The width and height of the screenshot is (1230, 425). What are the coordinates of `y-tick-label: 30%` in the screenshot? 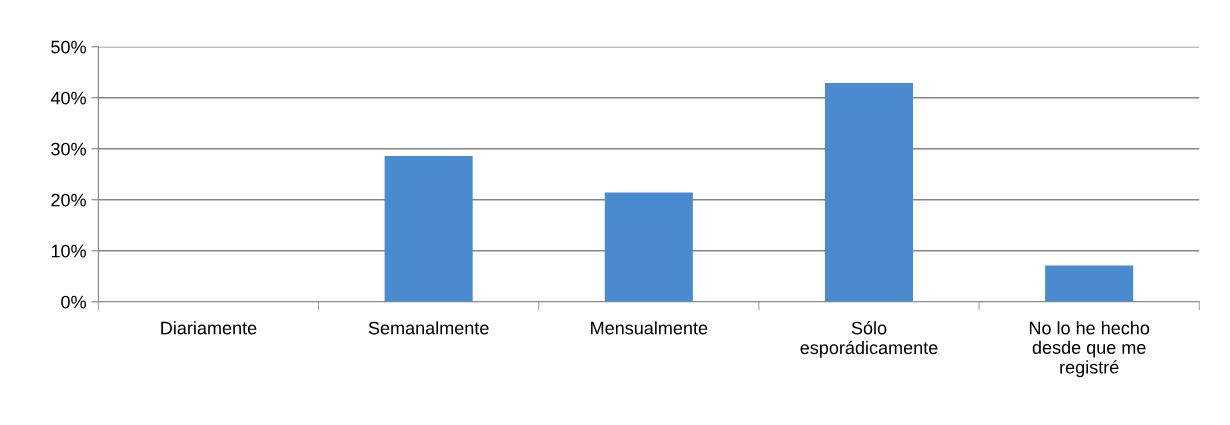 It's located at (68, 149).